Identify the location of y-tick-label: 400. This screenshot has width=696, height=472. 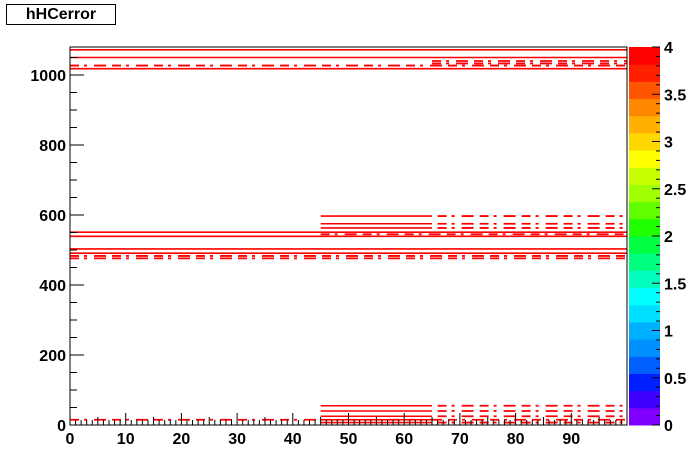
(52, 286).